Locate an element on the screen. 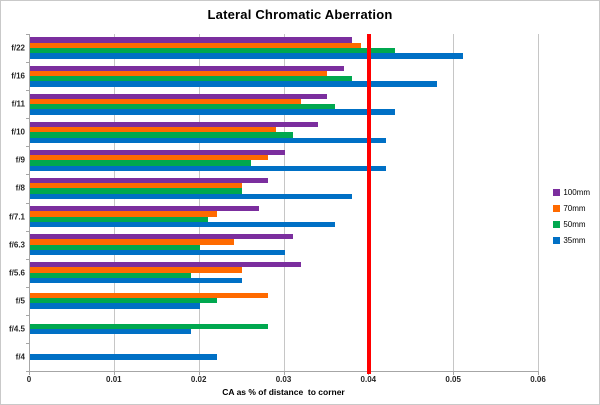 The height and width of the screenshot is (405, 600). bar-f16-100mm is located at coordinates (187, 68).